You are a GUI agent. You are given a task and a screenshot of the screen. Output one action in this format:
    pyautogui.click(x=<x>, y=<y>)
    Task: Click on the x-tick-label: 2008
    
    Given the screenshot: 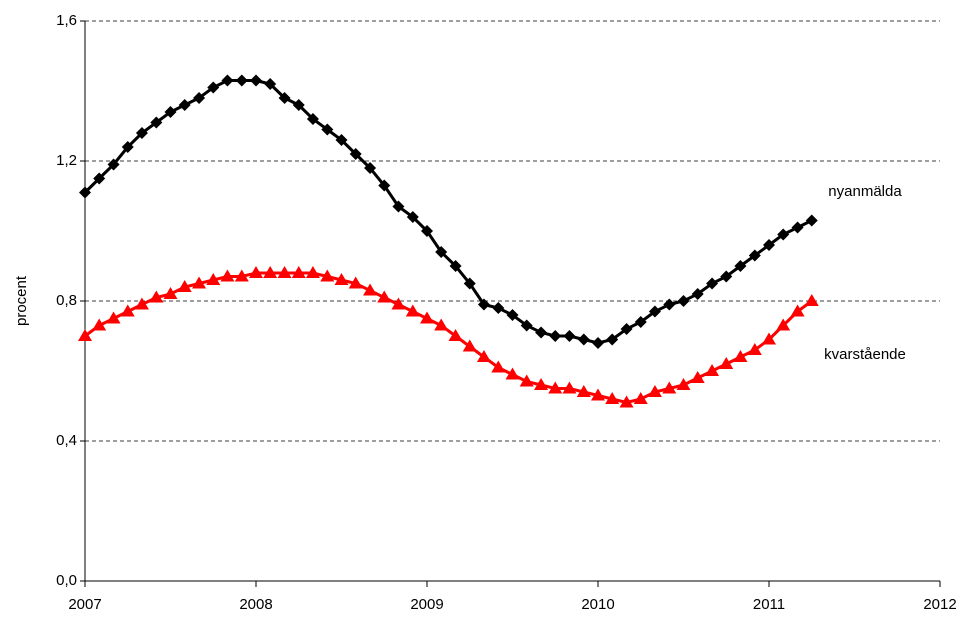 What is the action you would take?
    pyautogui.click(x=255, y=604)
    